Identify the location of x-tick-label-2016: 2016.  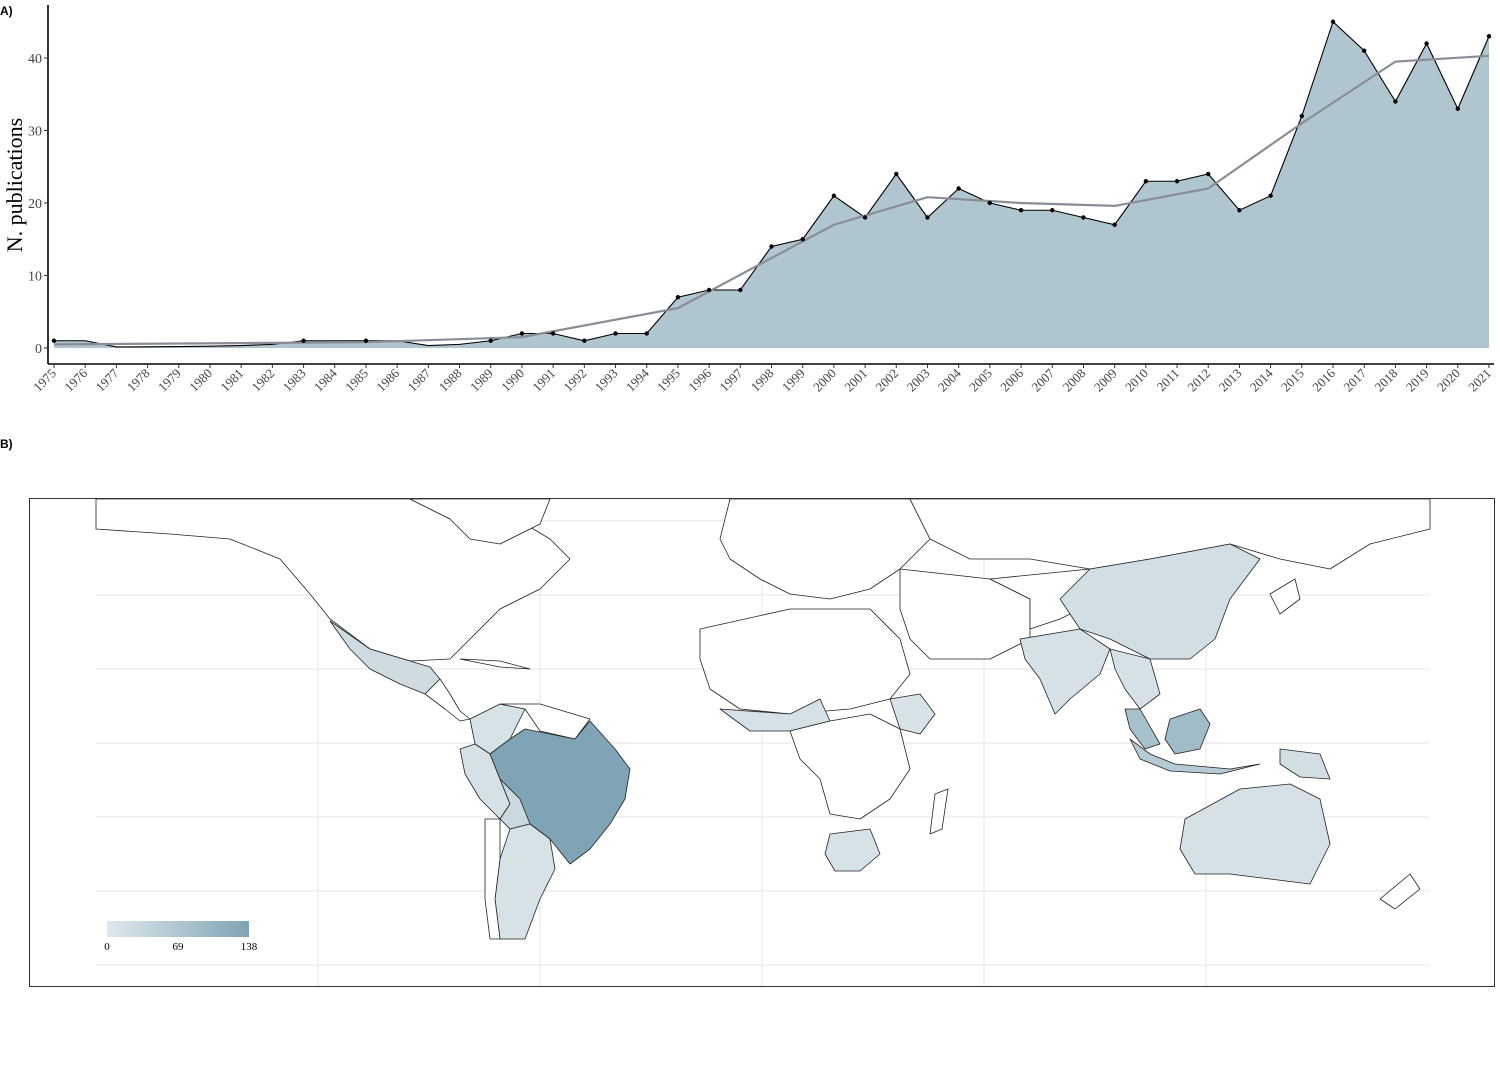
(1323, 379).